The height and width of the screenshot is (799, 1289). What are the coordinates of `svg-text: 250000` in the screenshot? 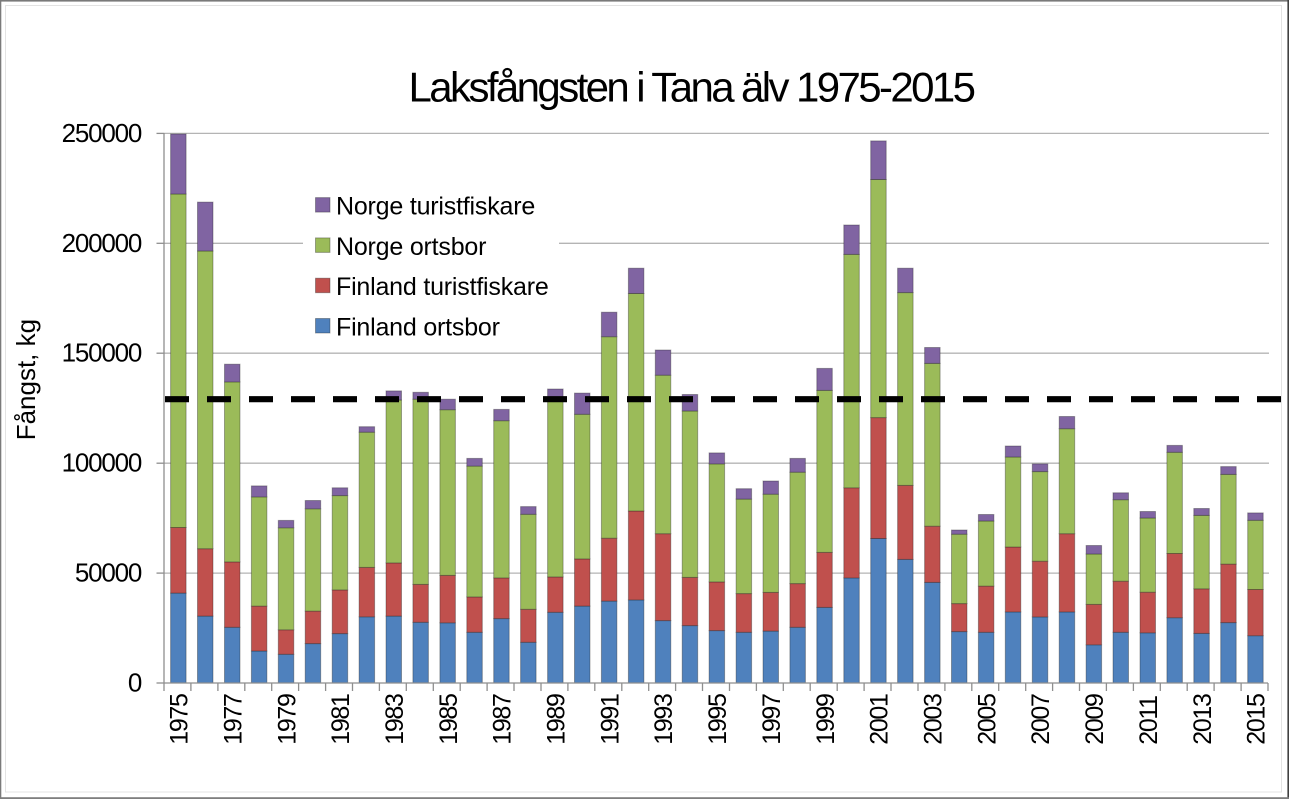 It's located at (102, 133).